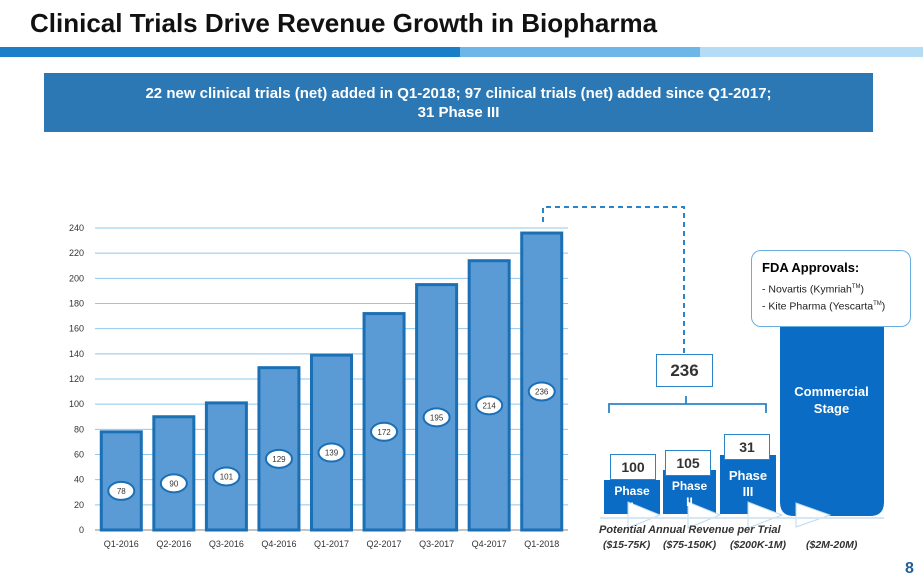 The width and height of the screenshot is (923, 578). I want to click on data-label: 214, so click(489, 405).